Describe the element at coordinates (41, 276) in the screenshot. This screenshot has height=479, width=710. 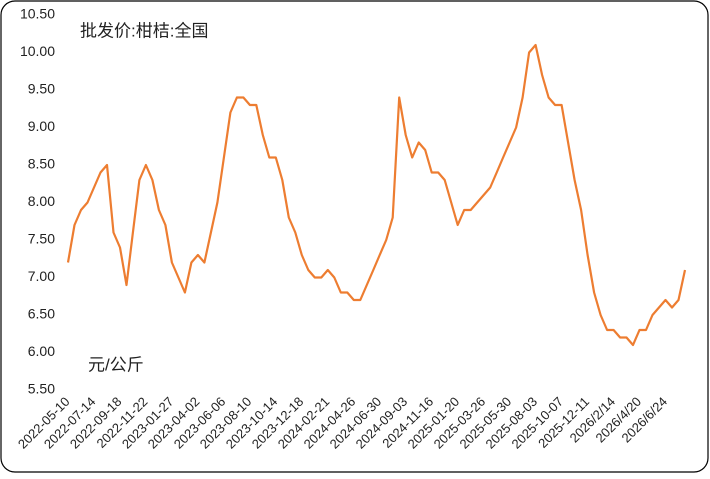
I see `y-tick-label: 7.00` at that location.